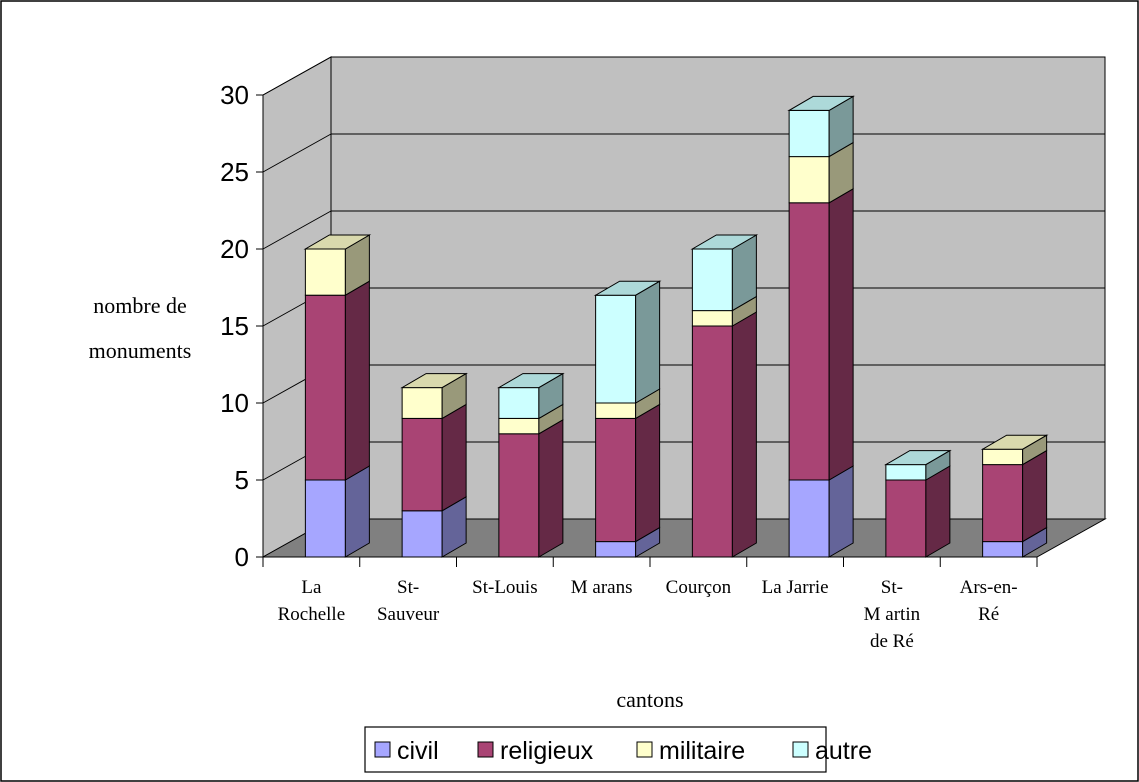 This screenshot has width=1139, height=782. Describe the element at coordinates (989, 601) in the screenshot. I see `x-category-label: Ars-en-Ré` at that location.